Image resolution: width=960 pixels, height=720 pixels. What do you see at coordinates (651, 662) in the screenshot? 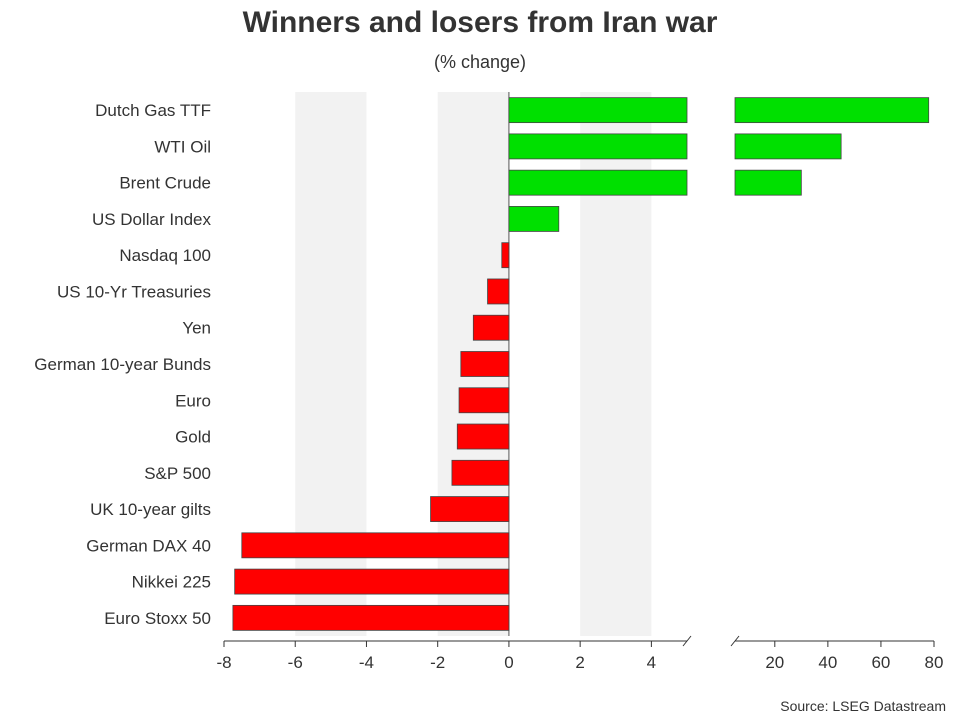
I see `tick-label: 4` at bounding box center [651, 662].